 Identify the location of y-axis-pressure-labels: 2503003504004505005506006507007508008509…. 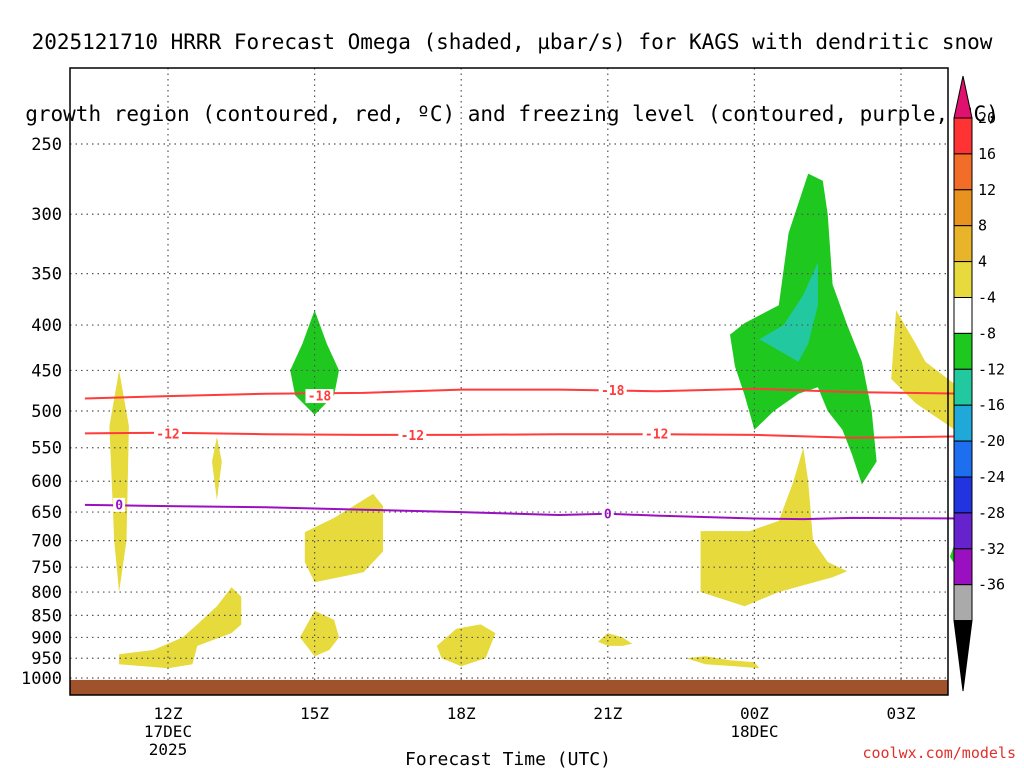
(41, 412).